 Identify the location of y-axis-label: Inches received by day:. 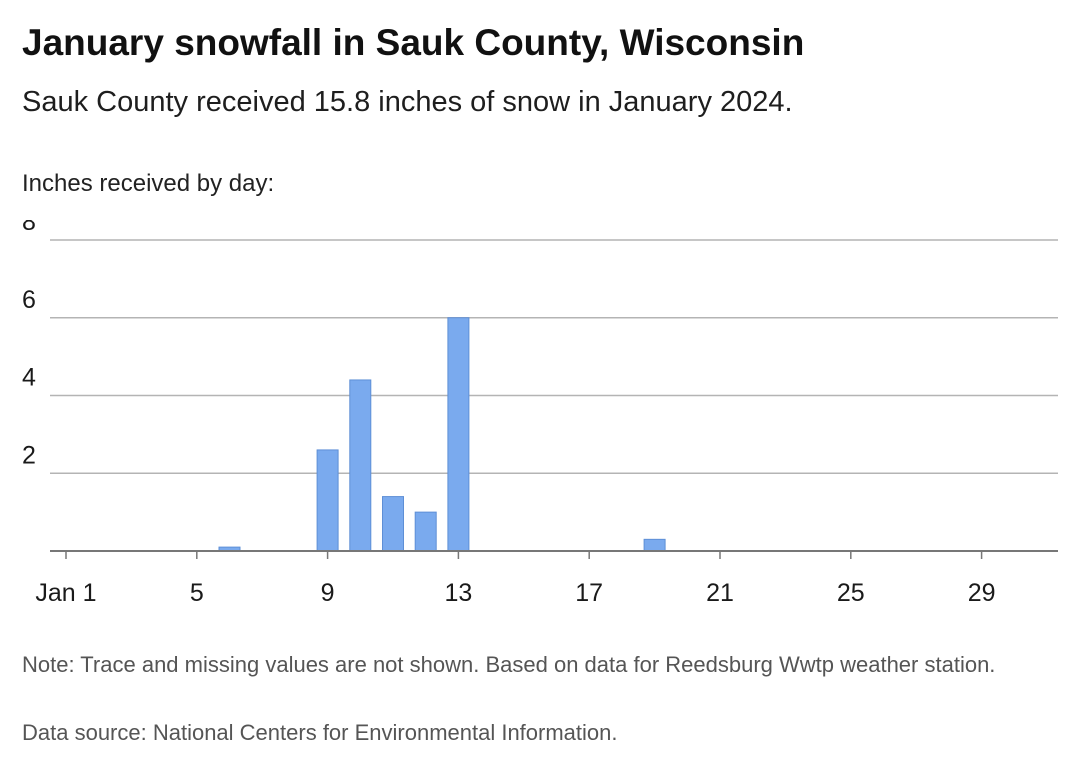
(148, 183).